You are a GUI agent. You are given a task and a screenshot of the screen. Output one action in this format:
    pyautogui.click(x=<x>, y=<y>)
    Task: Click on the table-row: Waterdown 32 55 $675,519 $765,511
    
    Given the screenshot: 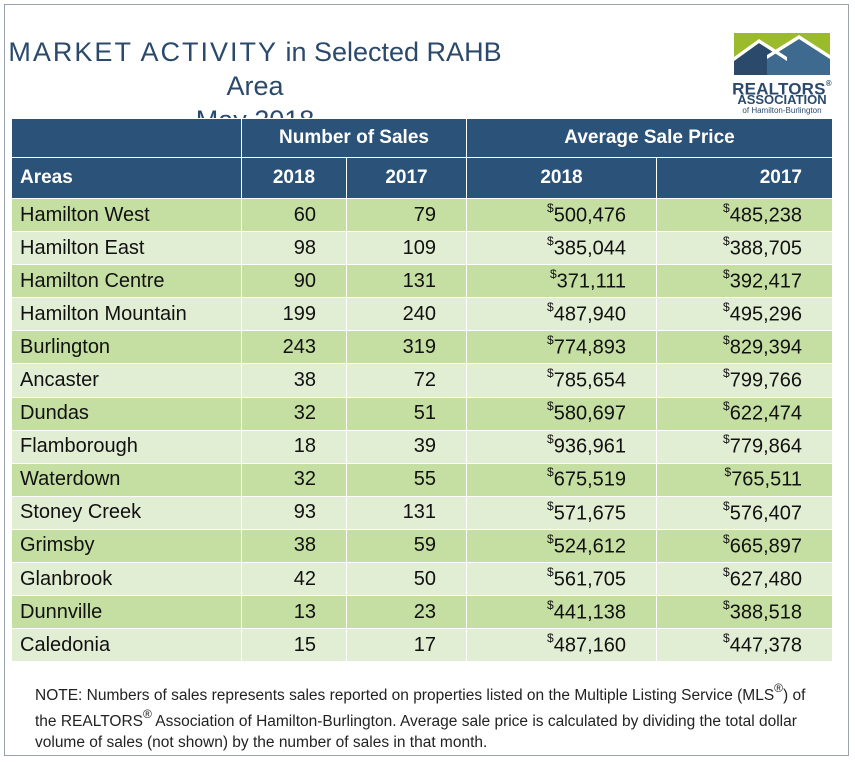 What is the action you would take?
    pyautogui.click(x=422, y=479)
    